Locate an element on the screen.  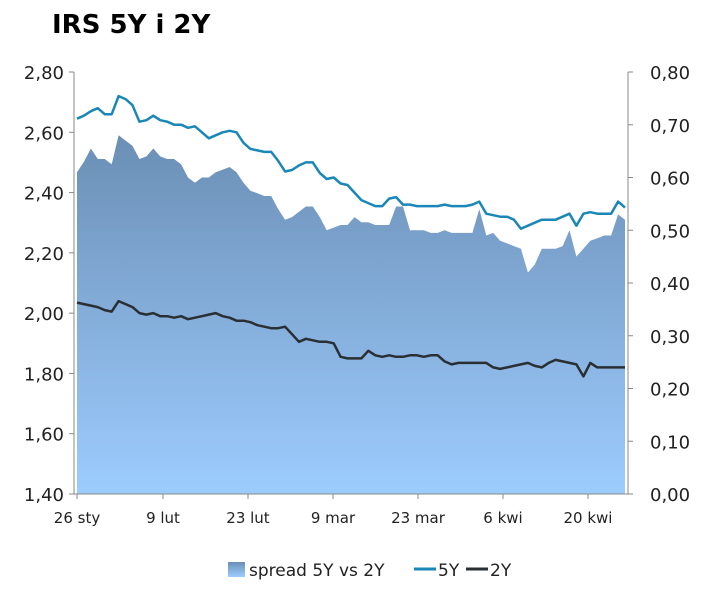
y-left-tick-label: 2,40 is located at coordinates (44, 194).